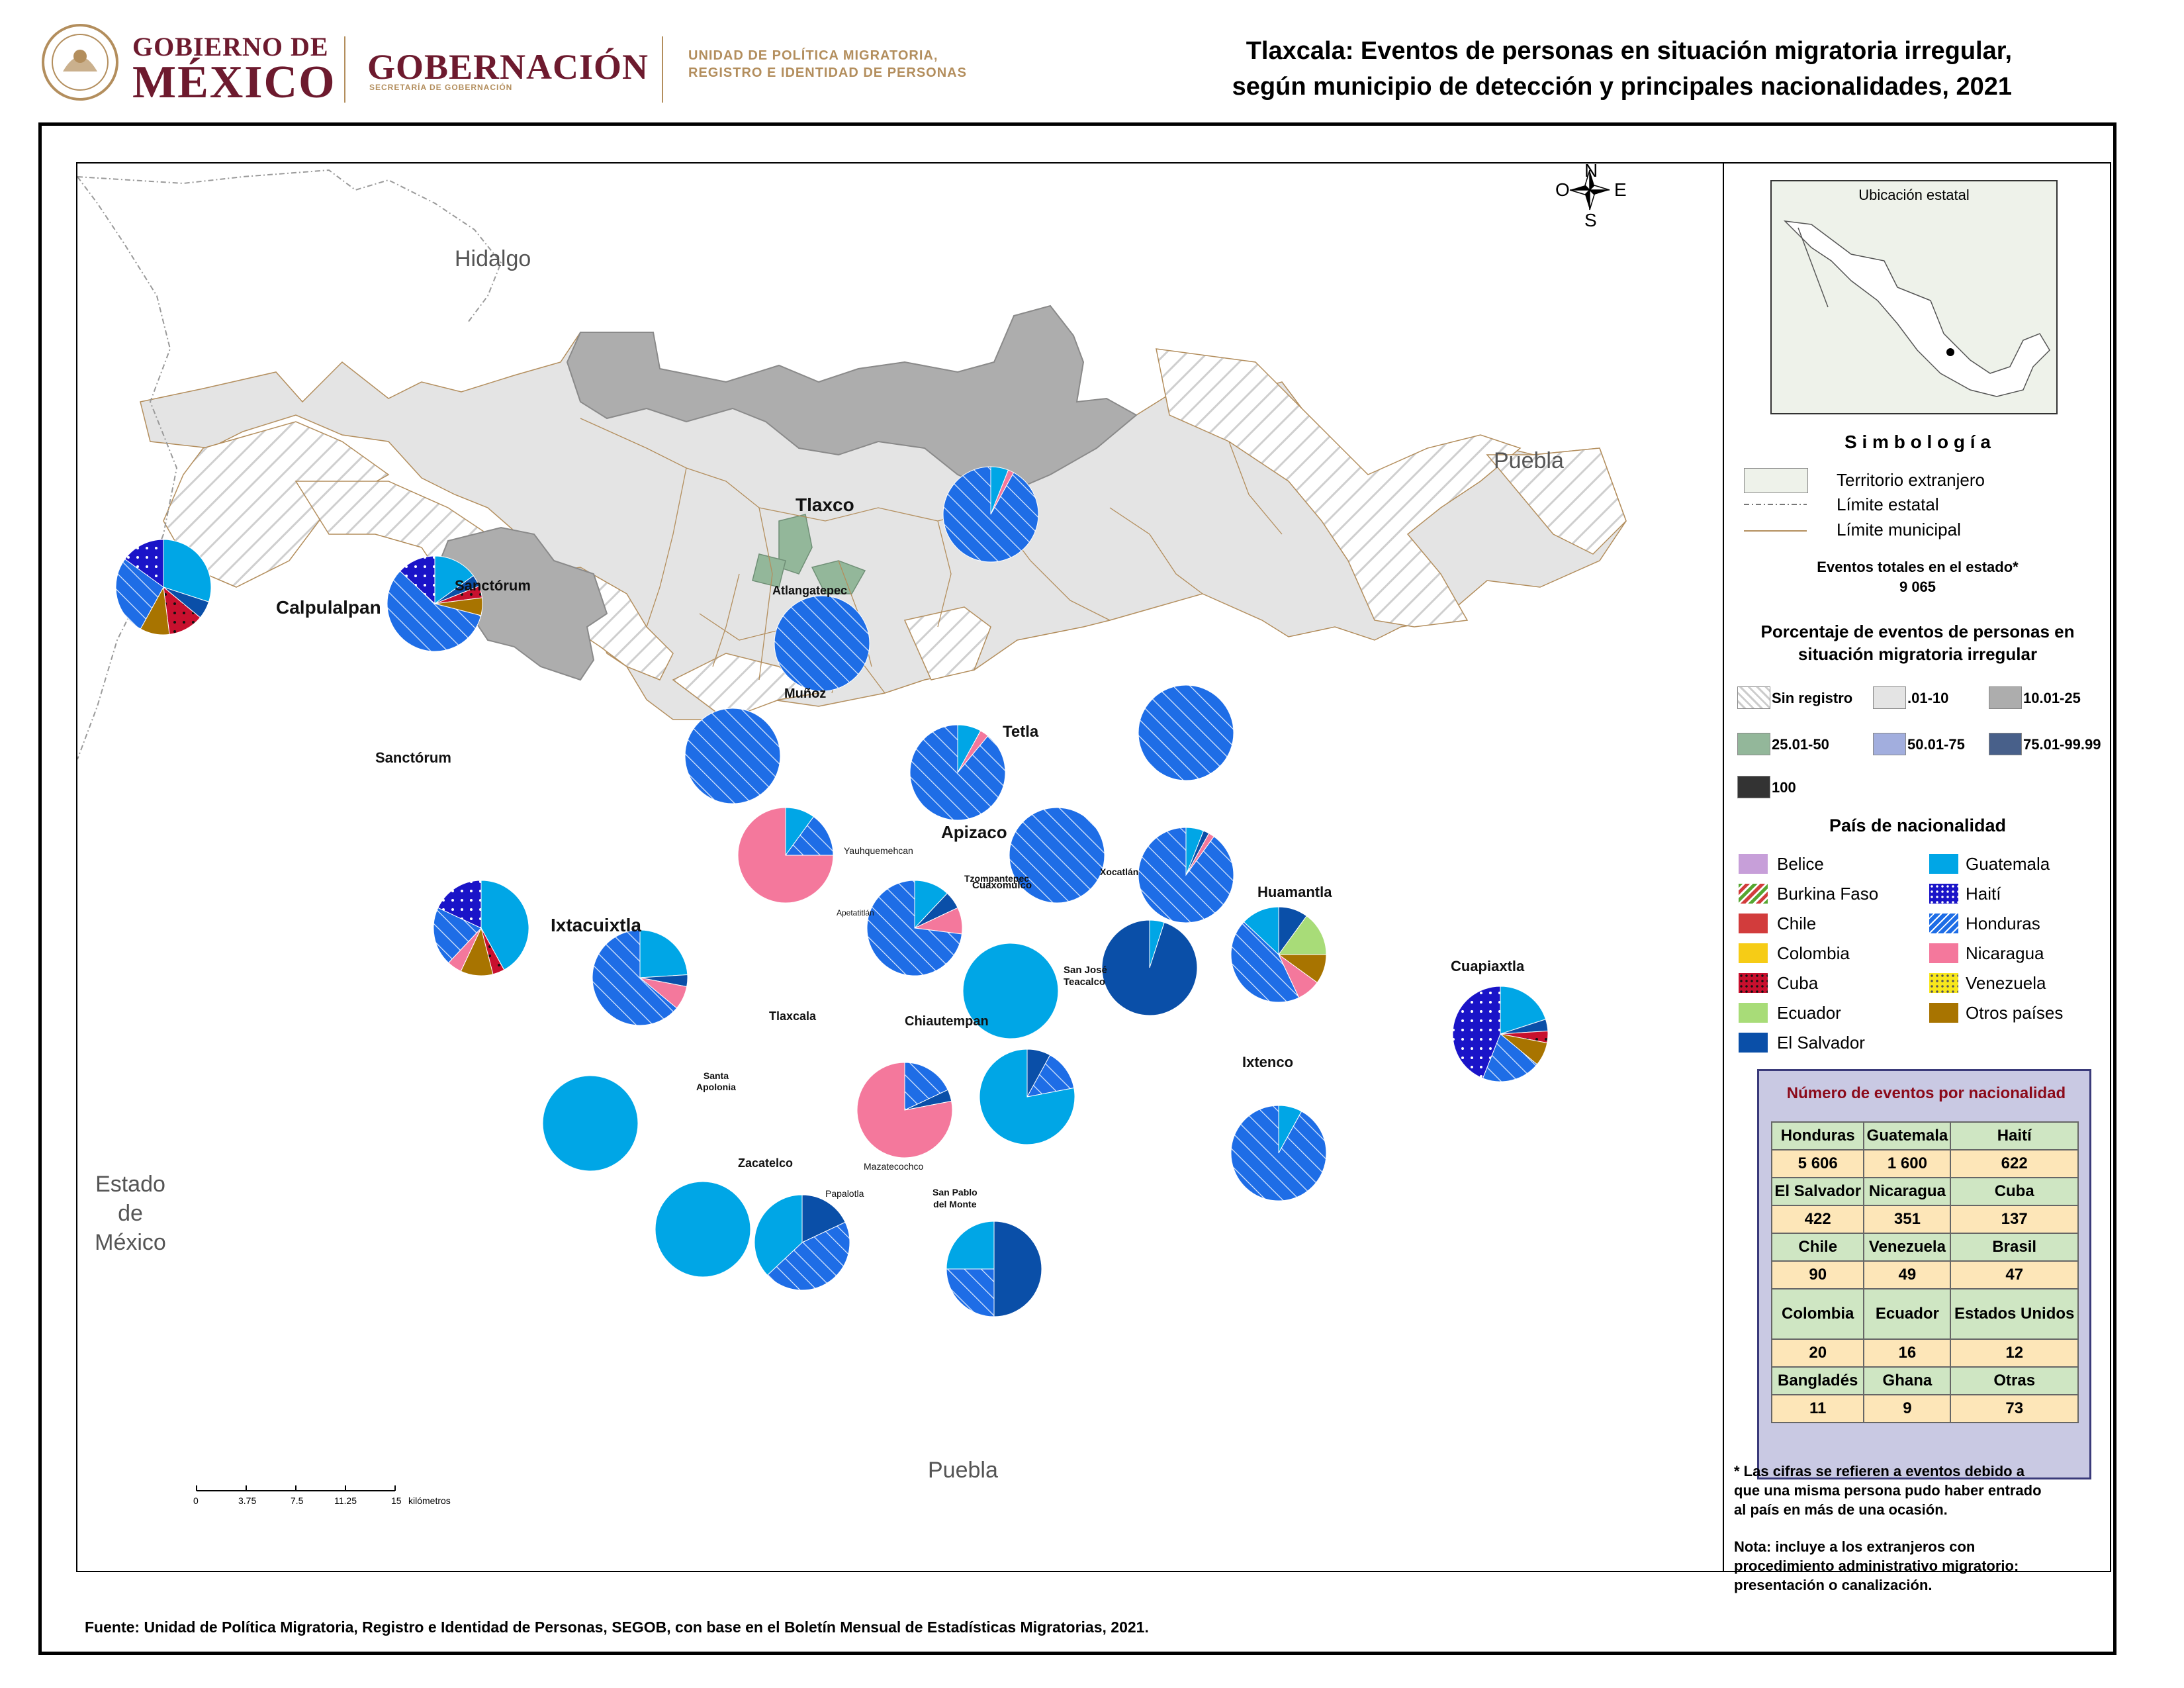 This screenshot has height=1688, width=2184. I want to click on country-label-el-salvador: El Salvador, so click(1821, 1043).